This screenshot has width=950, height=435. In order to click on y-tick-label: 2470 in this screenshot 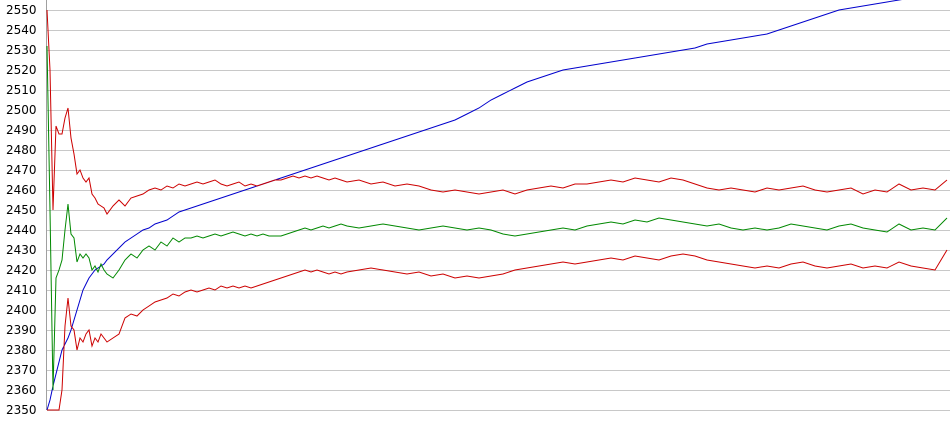, I will do `click(21, 170)`.